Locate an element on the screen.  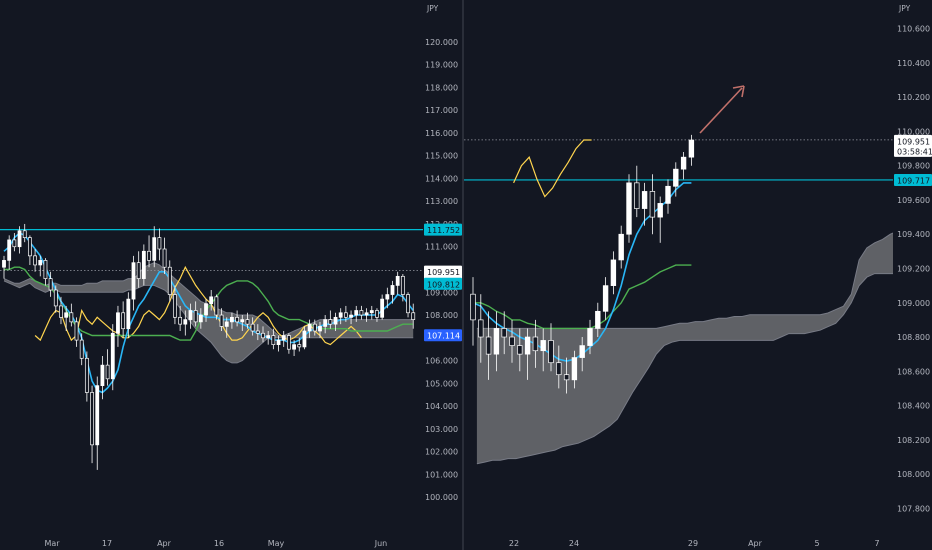
y-tick-label: 120.000 is located at coordinates (441, 42).